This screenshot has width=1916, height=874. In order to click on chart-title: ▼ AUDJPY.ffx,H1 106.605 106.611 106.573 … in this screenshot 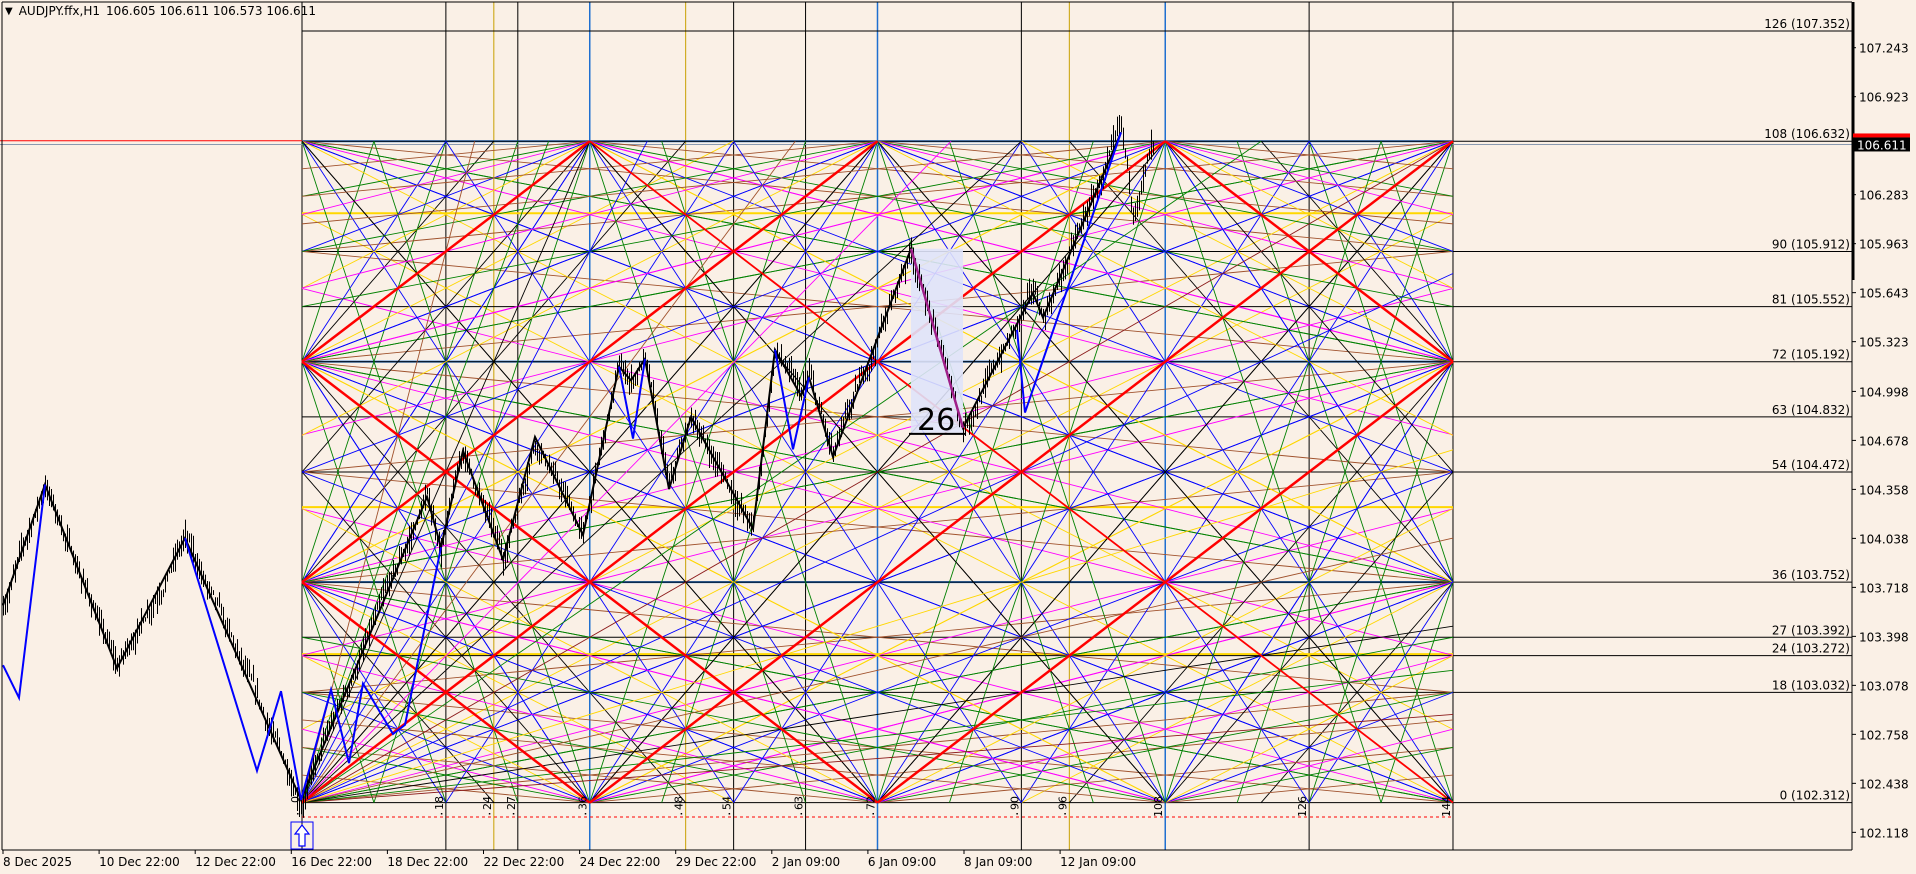, I will do `click(160, 11)`.